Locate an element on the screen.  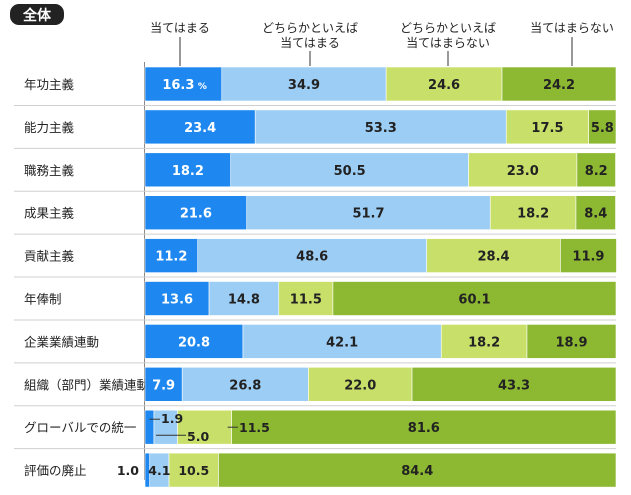
legend-label-1: 当てはまる is located at coordinates (180, 28).